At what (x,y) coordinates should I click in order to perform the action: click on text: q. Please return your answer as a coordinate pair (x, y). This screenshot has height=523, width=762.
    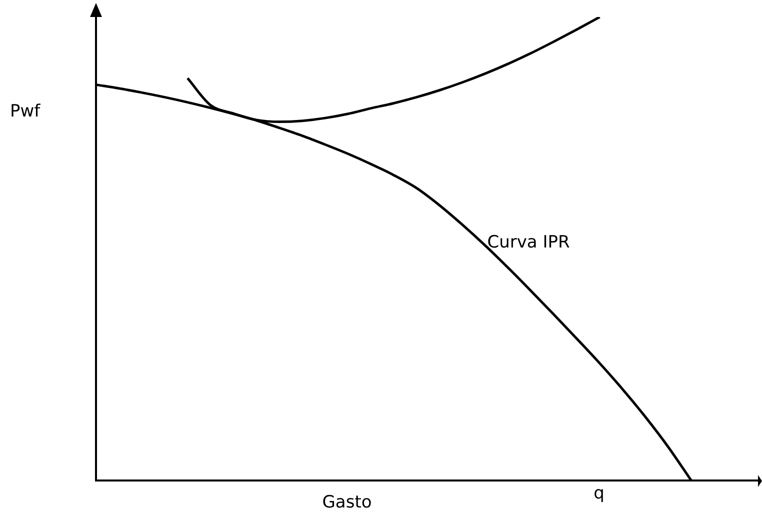
    Looking at the image, I should click on (599, 494).